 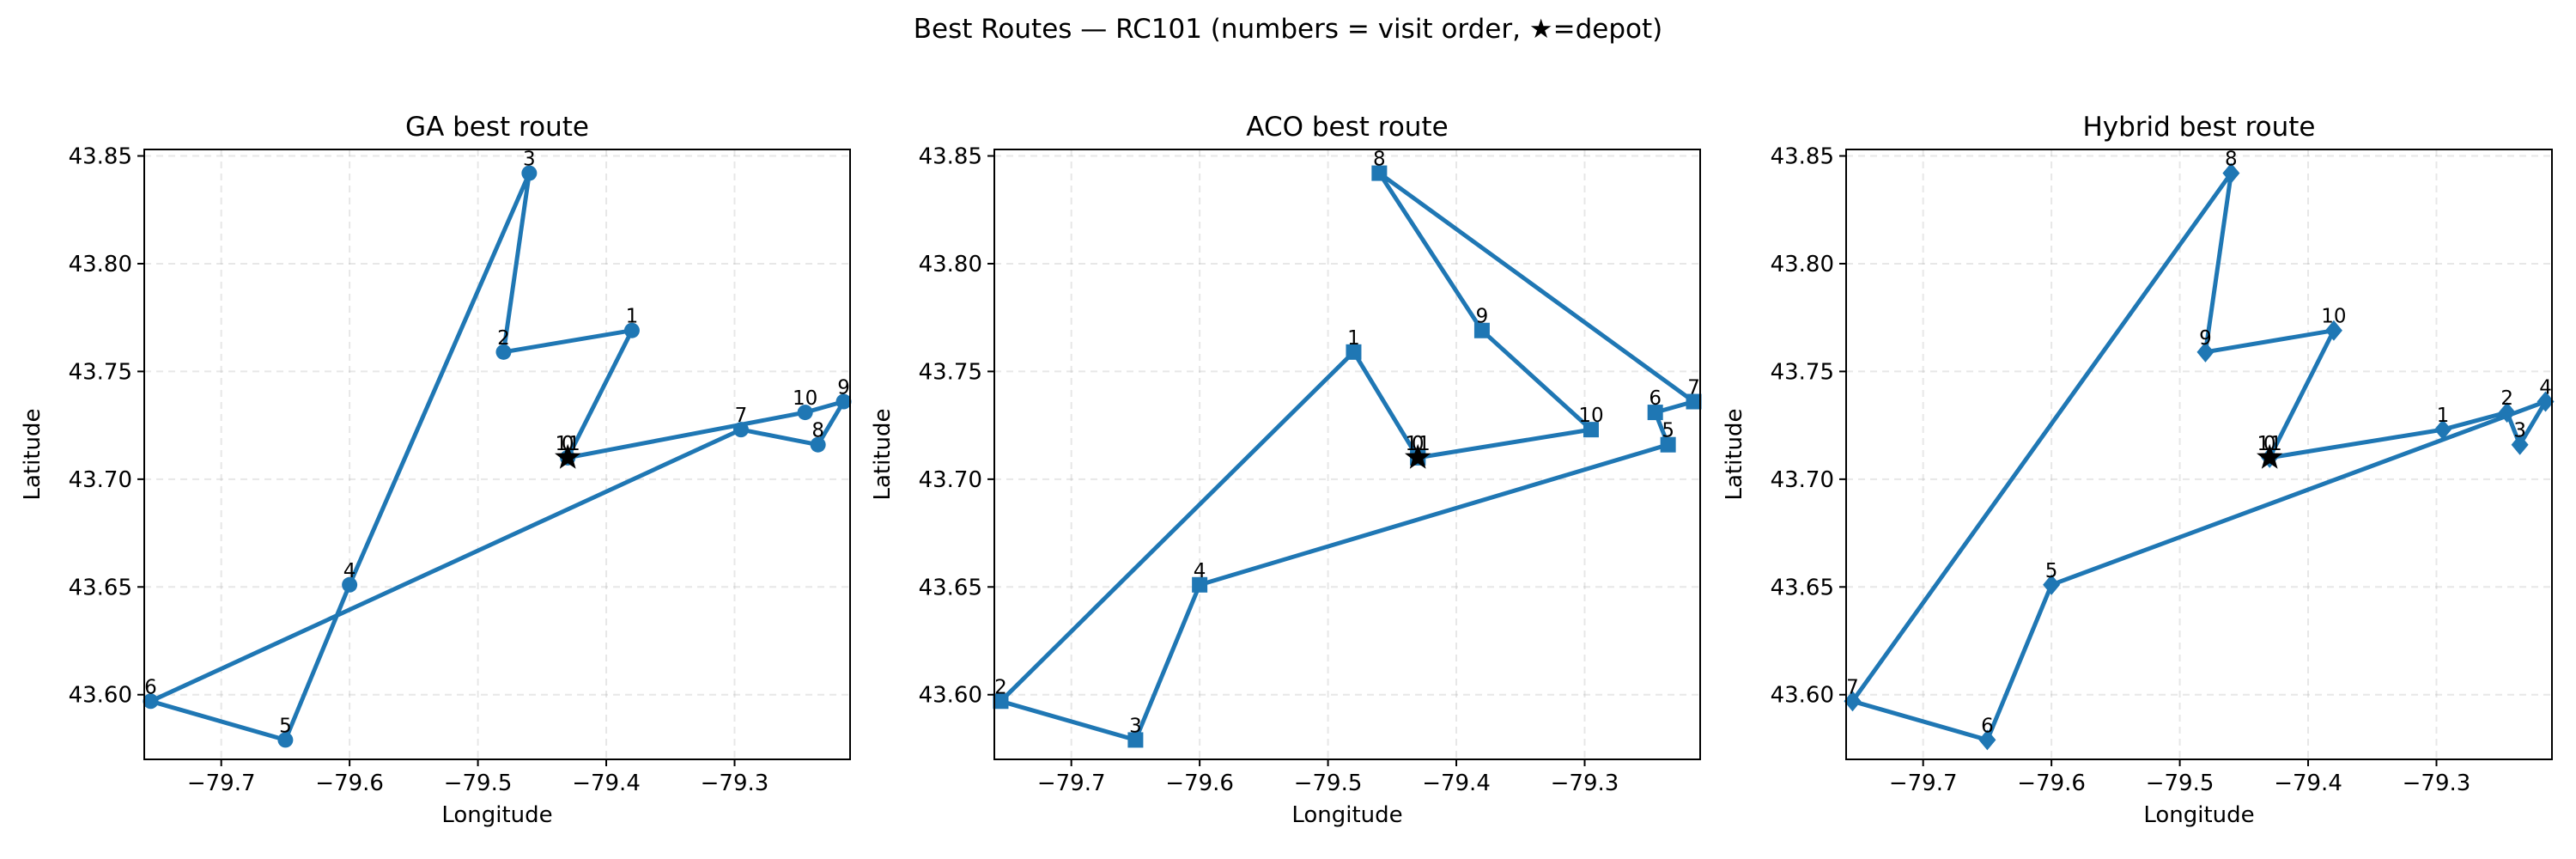 I want to click on route-label-1: 1, so click(x=2443, y=416).